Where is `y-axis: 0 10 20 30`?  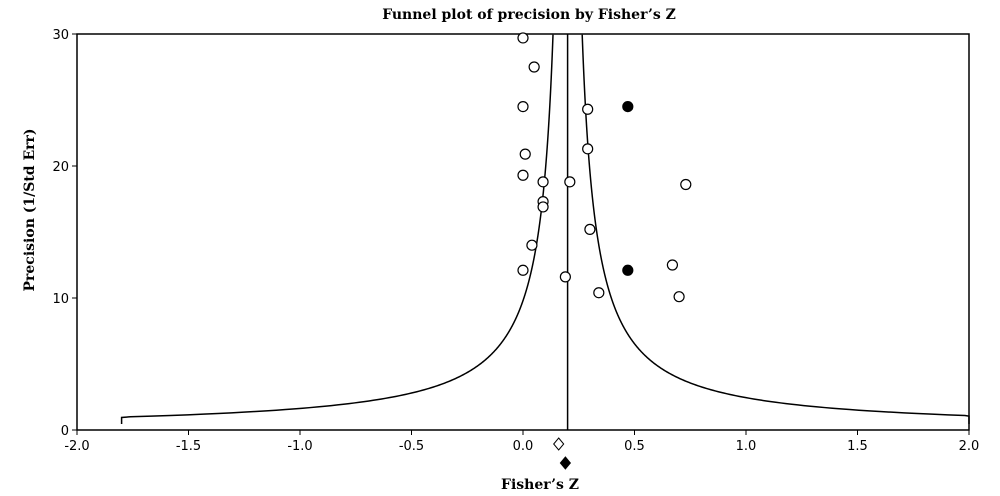
y-axis: 0 10 20 30 is located at coordinates (64, 233).